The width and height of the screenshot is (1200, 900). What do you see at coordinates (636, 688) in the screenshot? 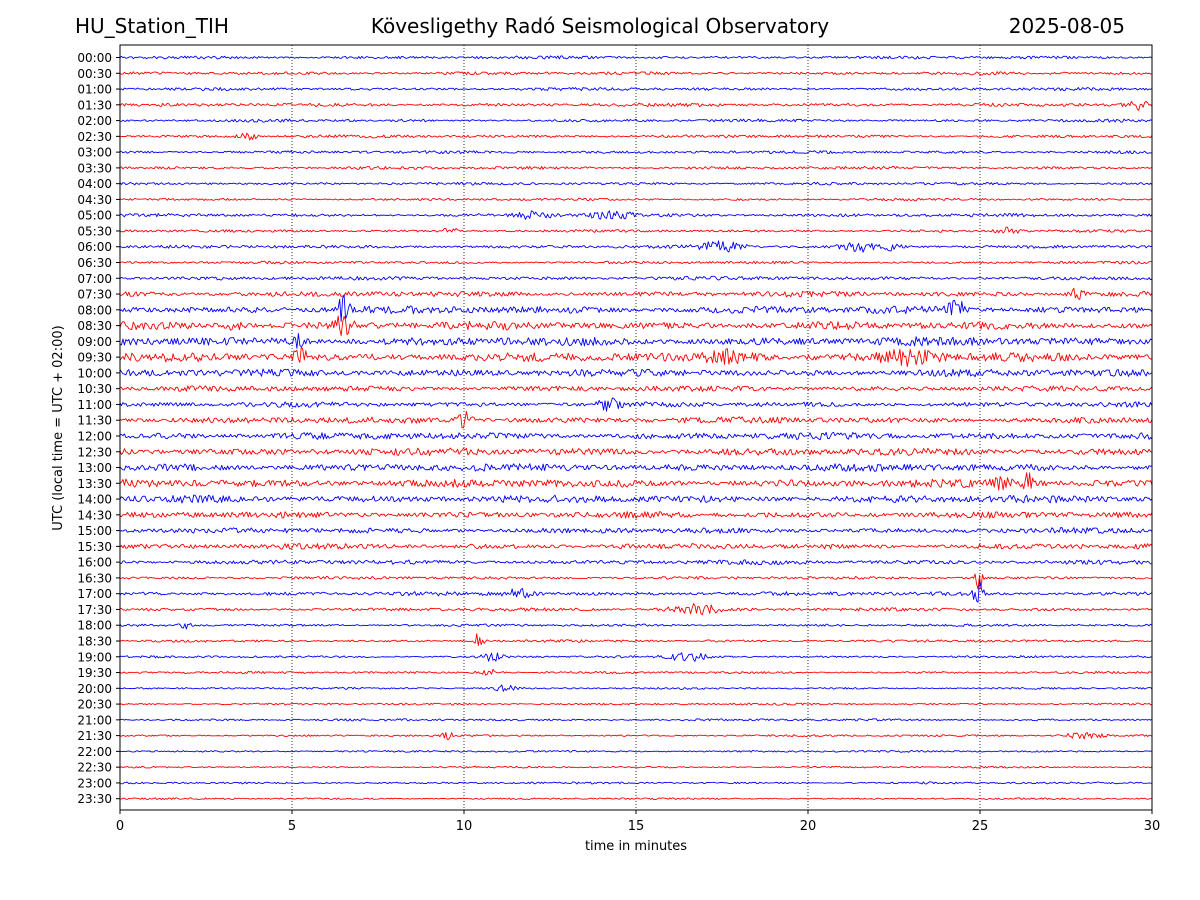
I see `trace-row-2000` at bounding box center [636, 688].